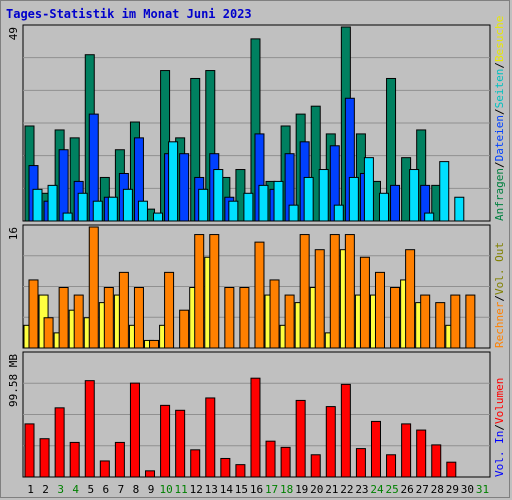 The image size is (512, 500). Describe the element at coordinates (346, 489) in the screenshot. I see `x-tick-label: 22` at that location.